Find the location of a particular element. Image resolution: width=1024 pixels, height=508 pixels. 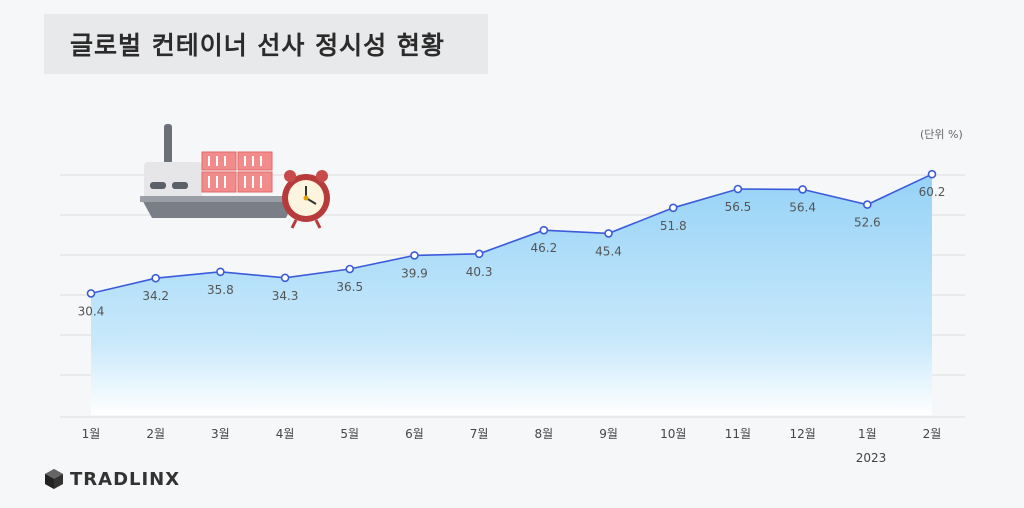

chart-title: 글로벌 컨테이너 선사 정시성 현황 is located at coordinates (257, 45).